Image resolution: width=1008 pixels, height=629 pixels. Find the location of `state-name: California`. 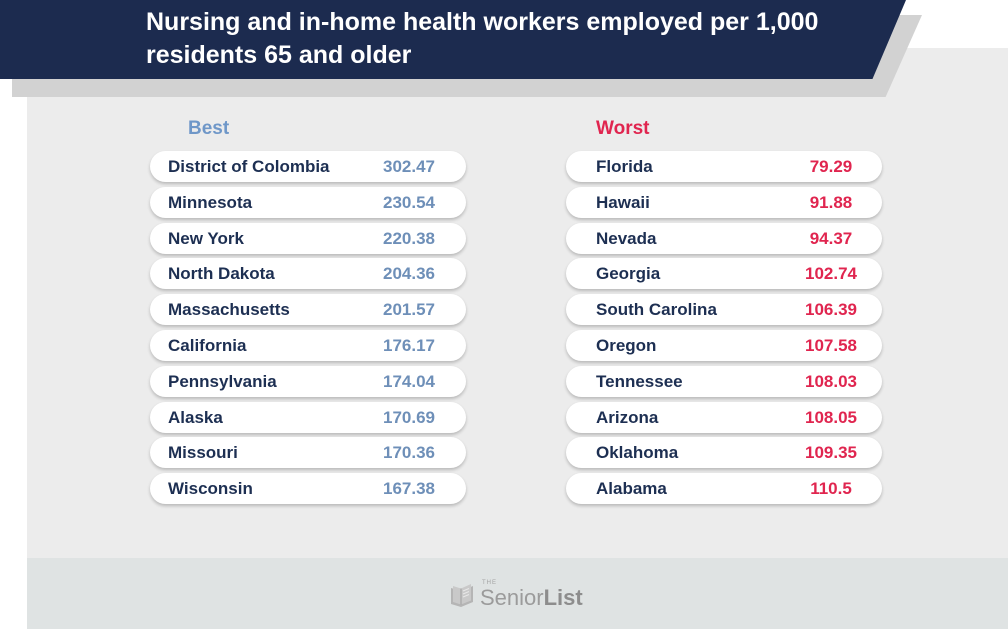

state-name: California is located at coordinates (207, 345).